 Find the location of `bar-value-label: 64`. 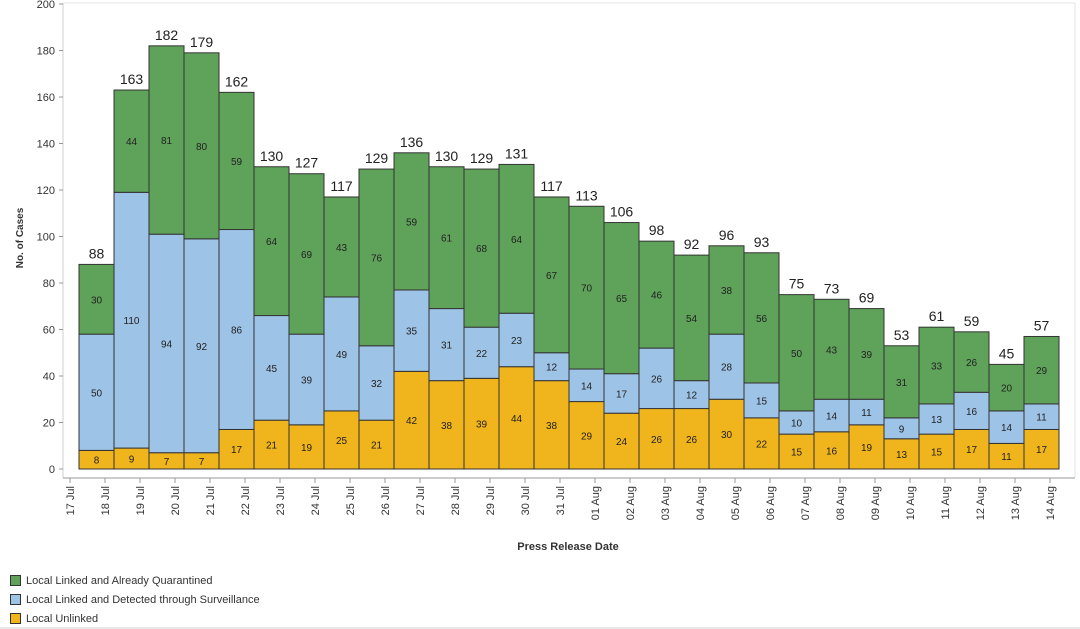

bar-value-label: 64 is located at coordinates (272, 242).